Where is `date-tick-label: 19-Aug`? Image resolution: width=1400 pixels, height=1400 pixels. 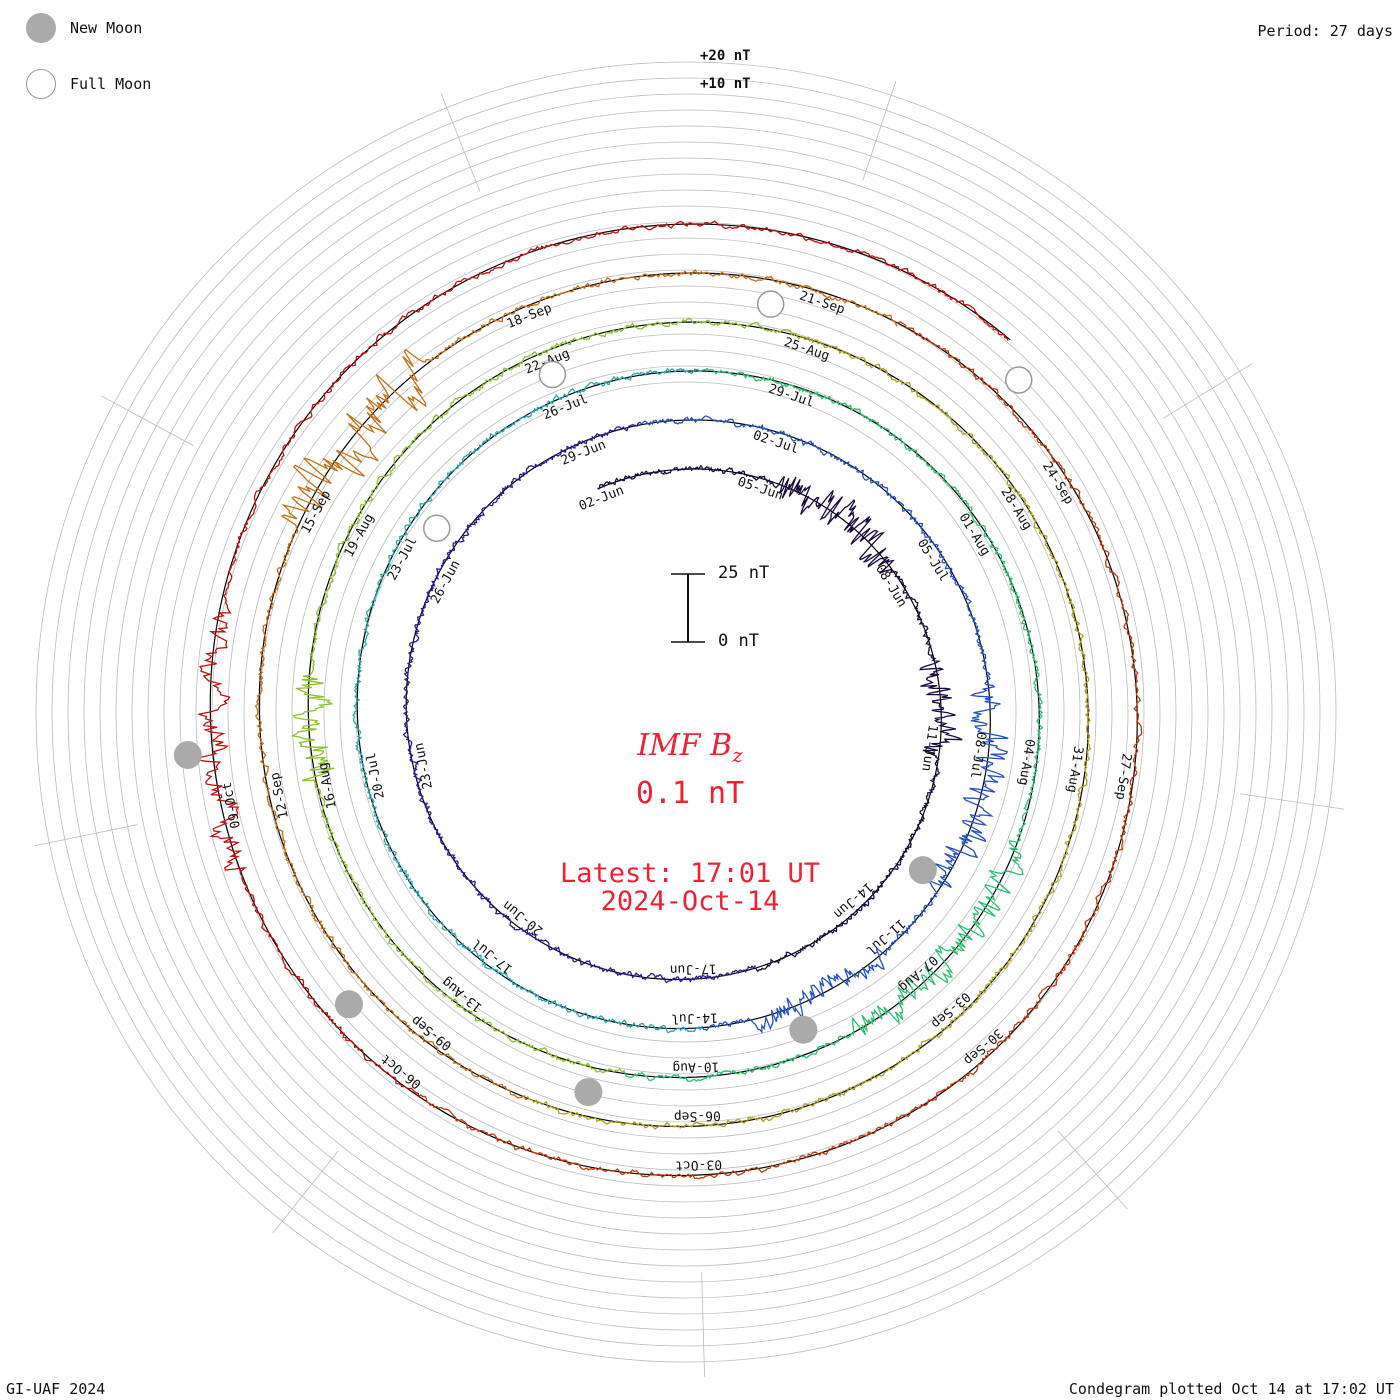 date-tick-label: 19-Aug is located at coordinates (360, 535).